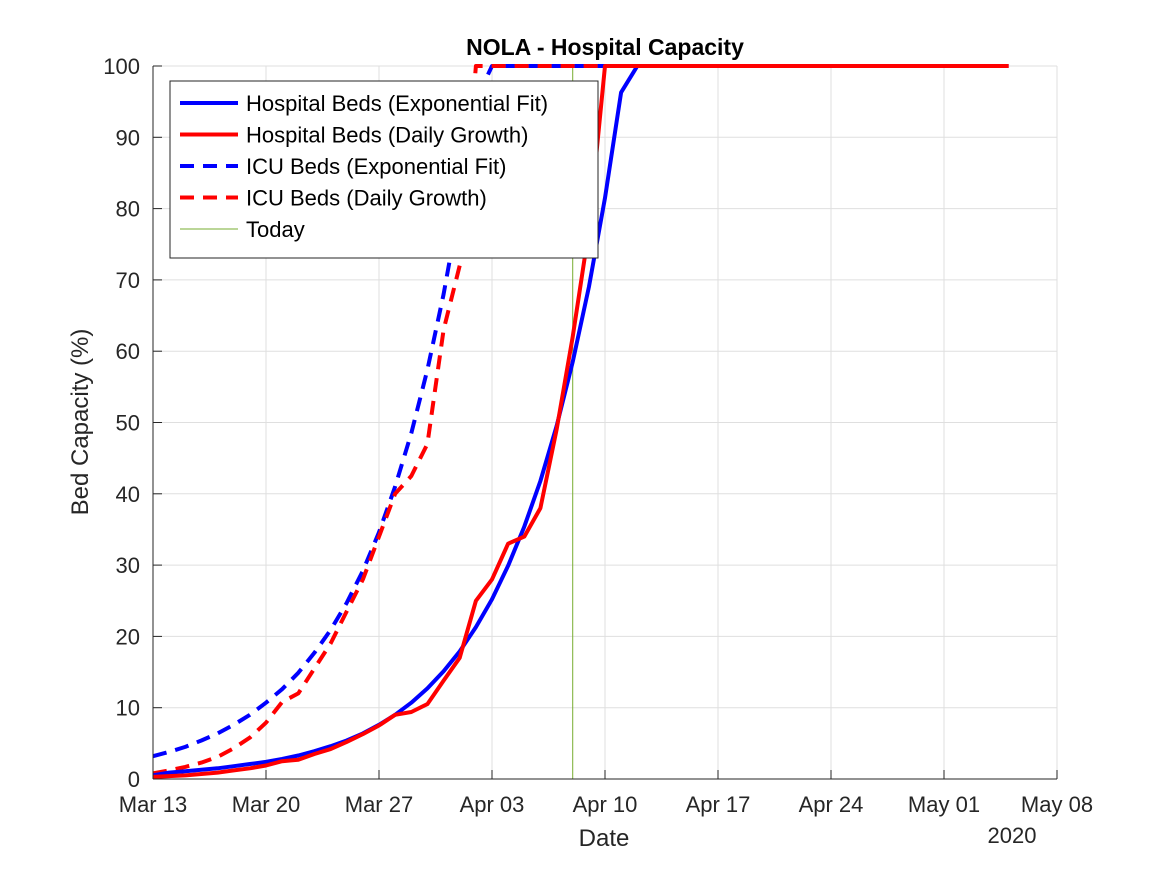  Describe the element at coordinates (128, 351) in the screenshot. I see `y-tick-label: 60` at that location.